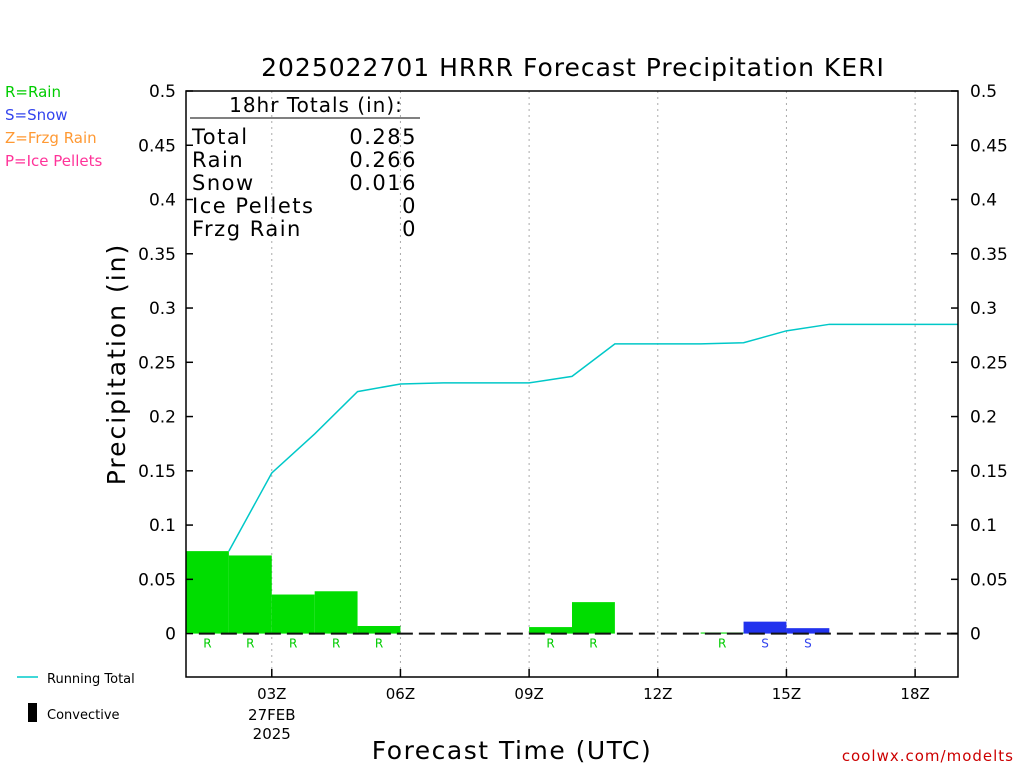 This screenshot has width=1024, height=772. Describe the element at coordinates (657, 694) in the screenshot. I see `x-tick-label: 12Z` at that location.